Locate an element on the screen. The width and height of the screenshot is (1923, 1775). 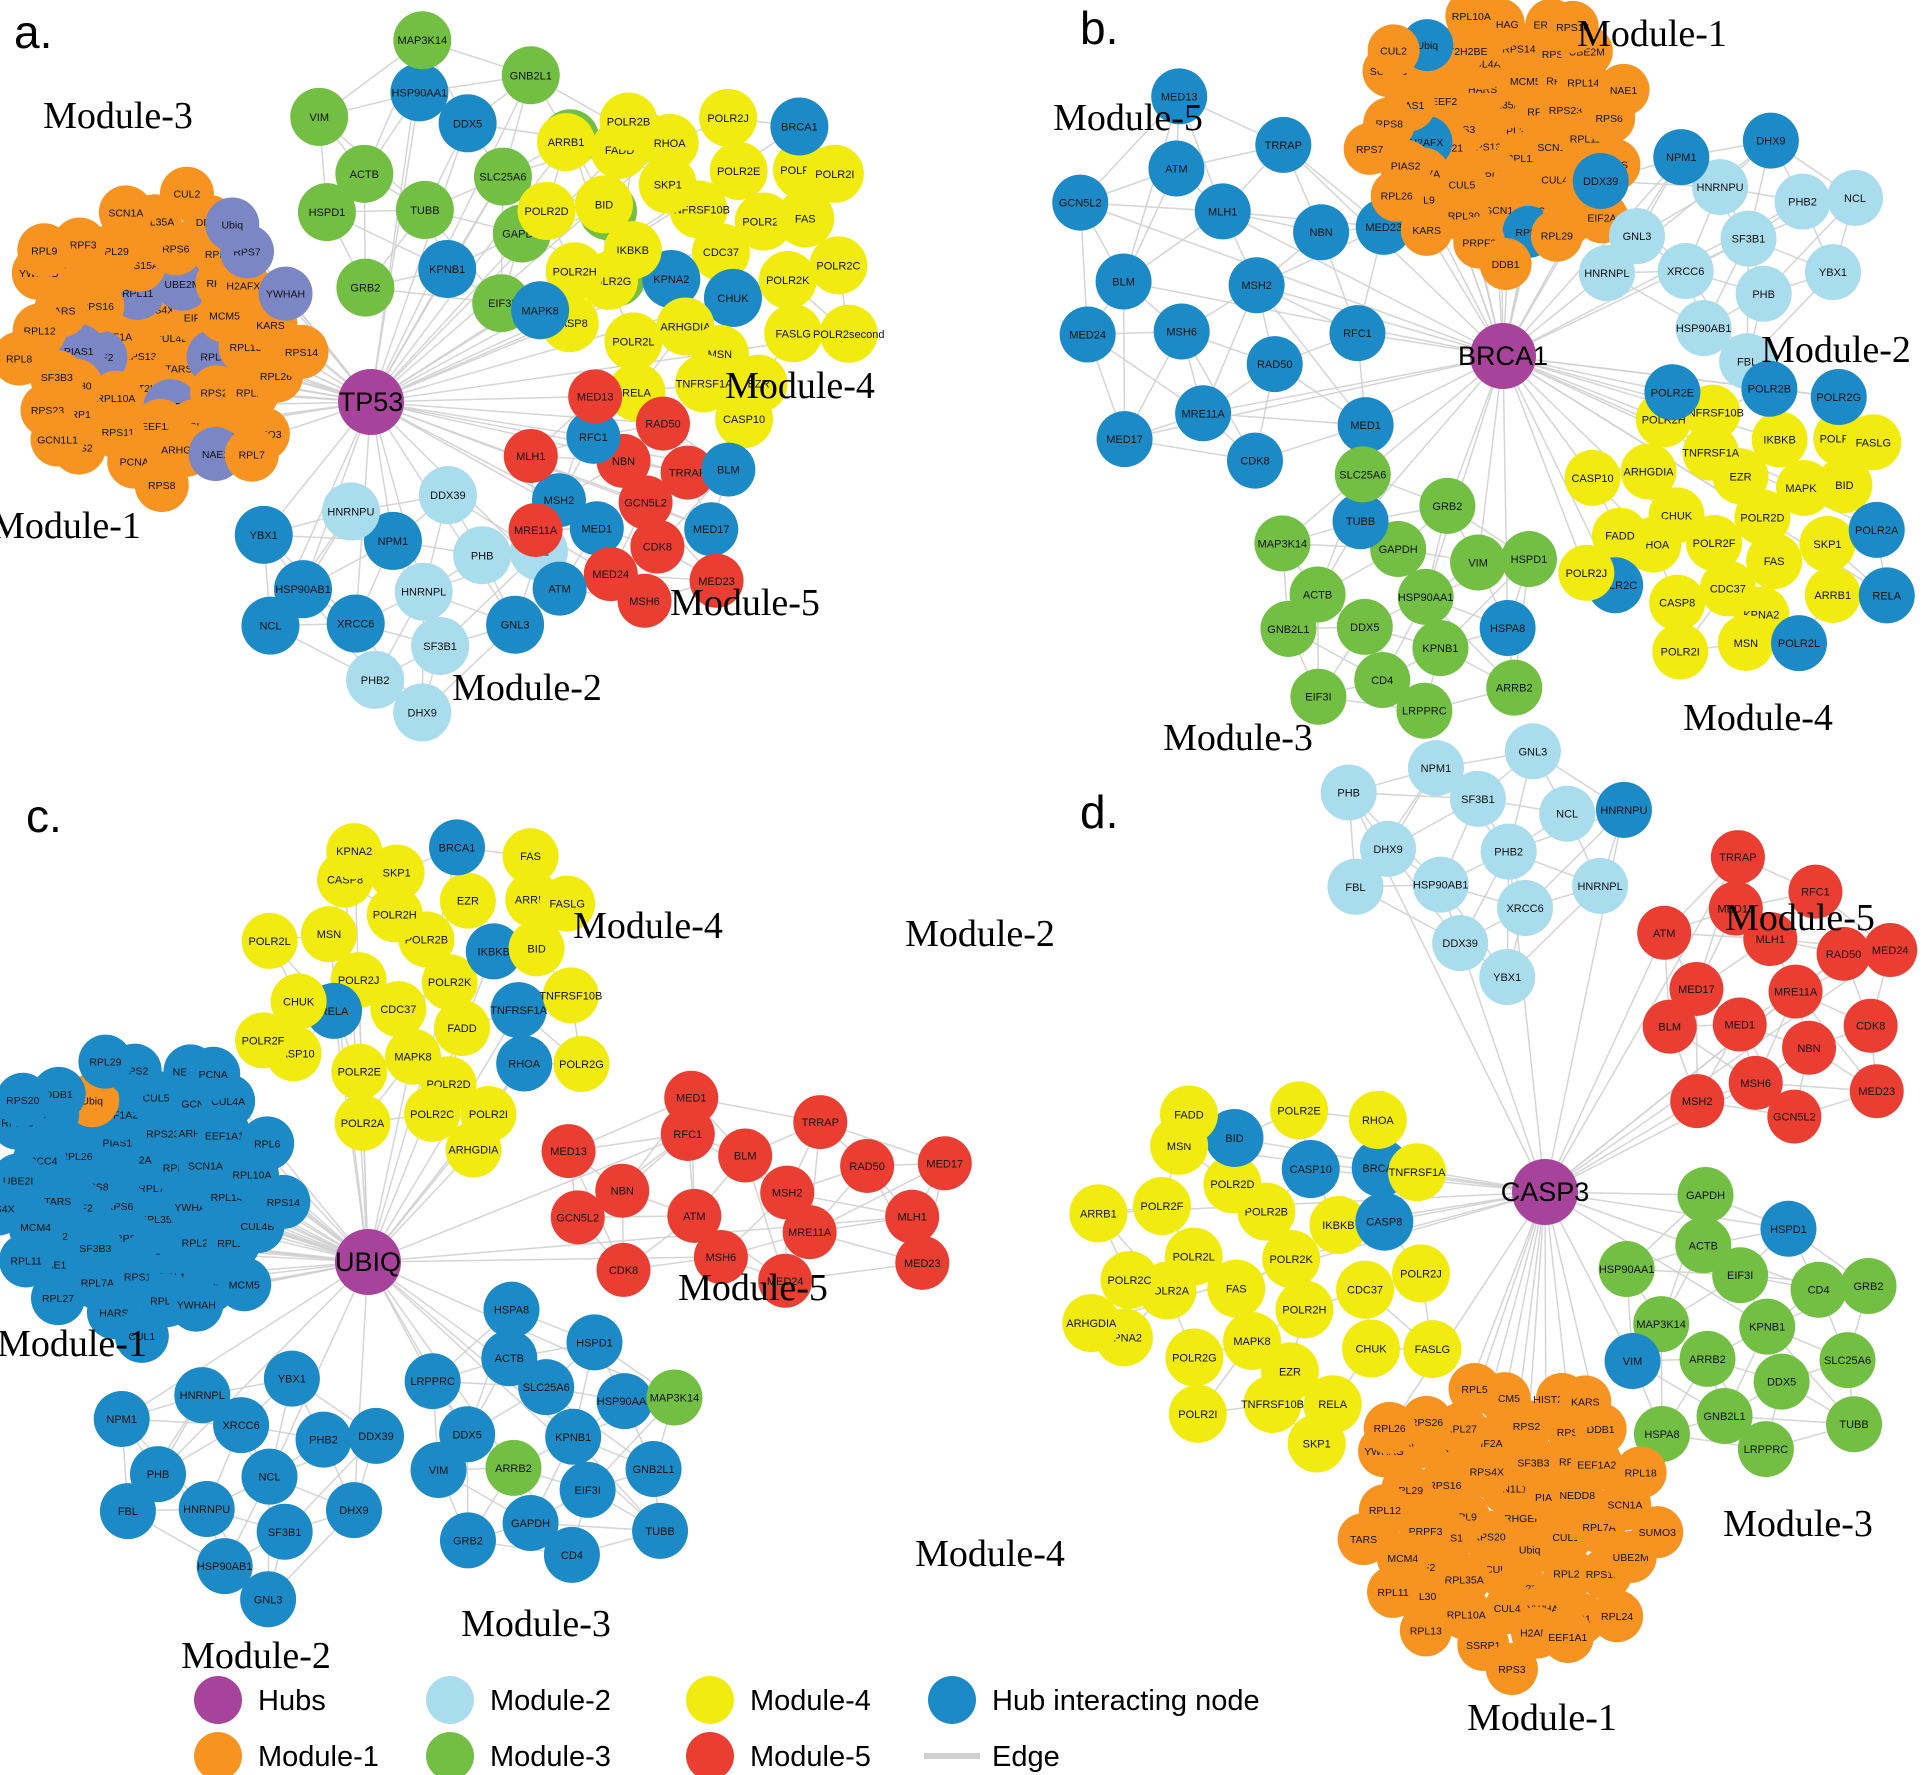
node-label: SF3B3 is located at coordinates (1533, 1463).